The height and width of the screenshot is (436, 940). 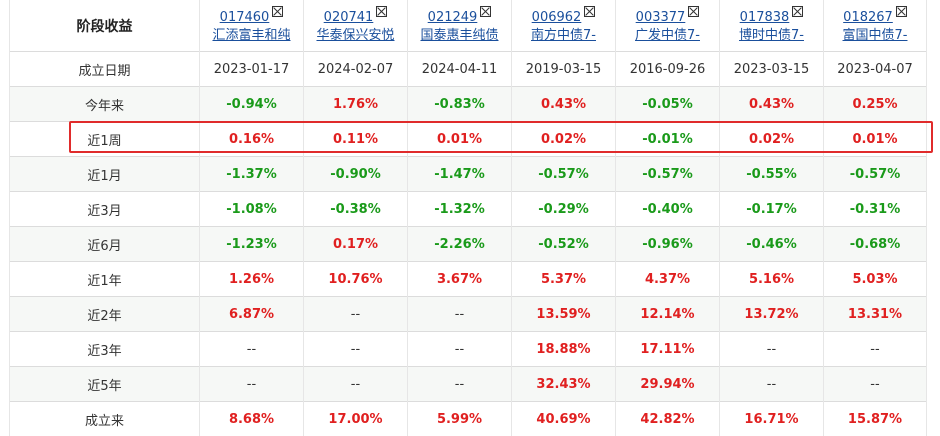 I want to click on fund-header-017460: 017460 汇添富丰和纯, so click(x=252, y=26).